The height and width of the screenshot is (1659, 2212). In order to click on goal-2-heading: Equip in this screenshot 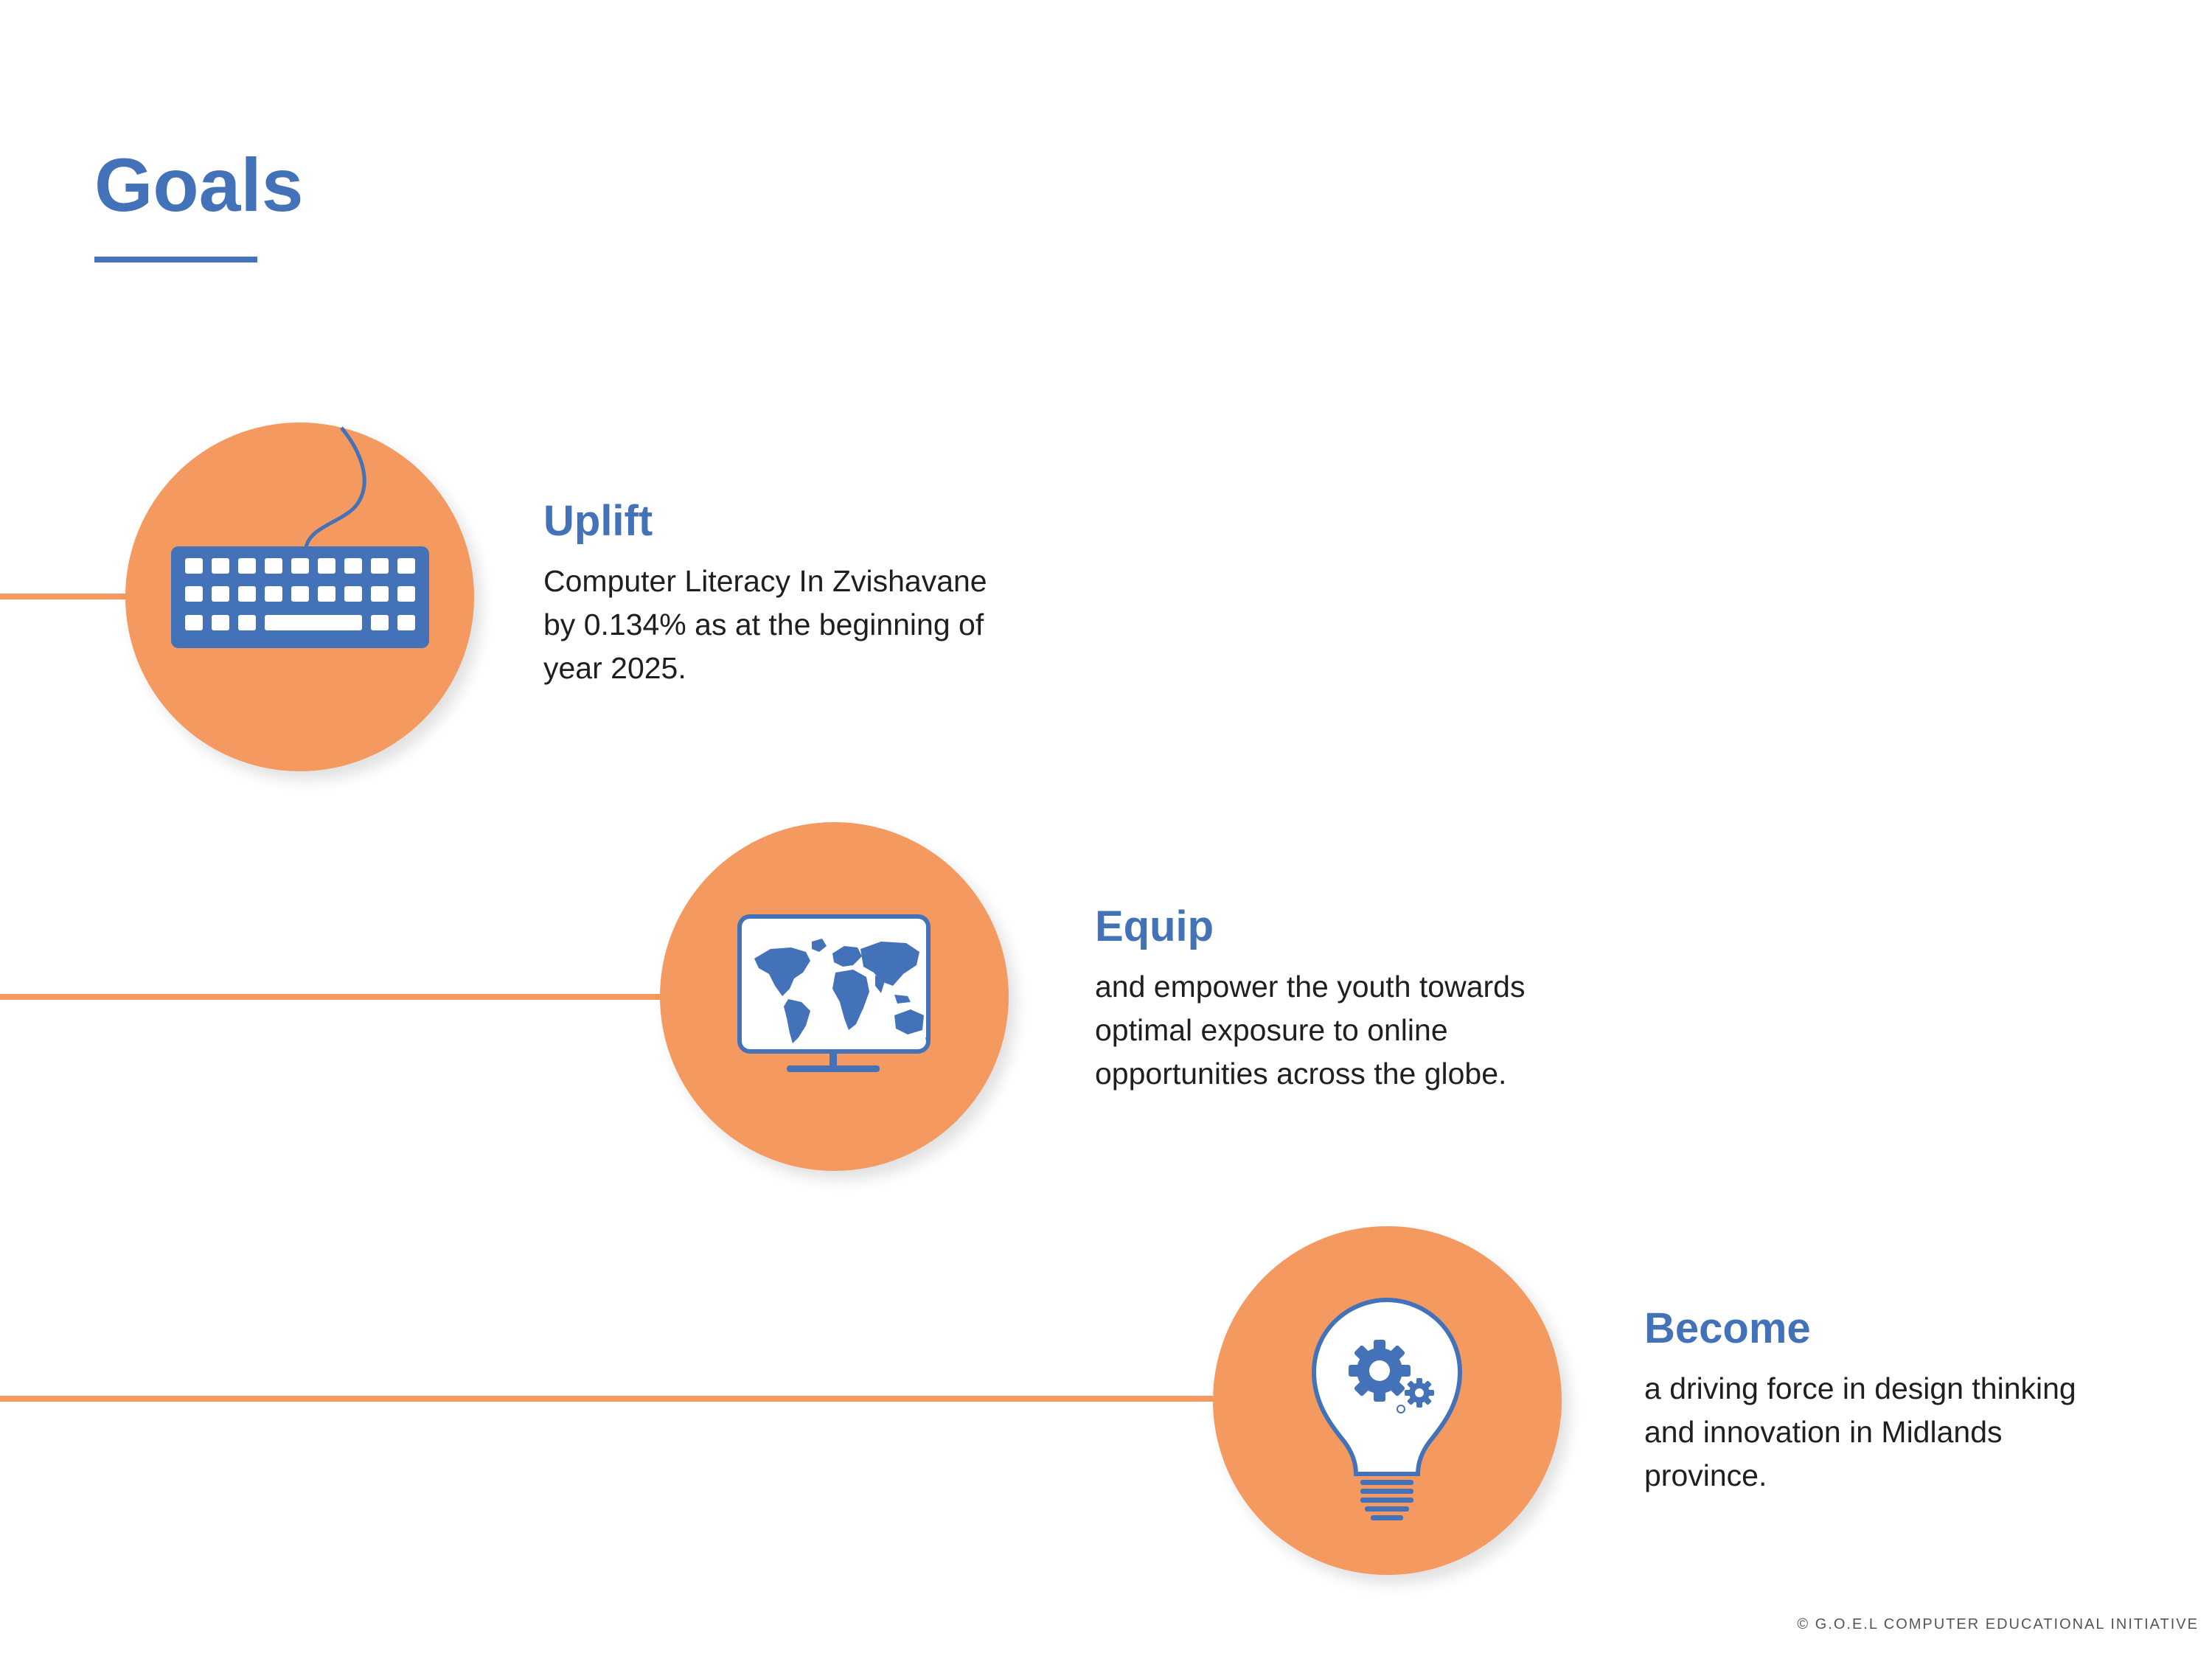, I will do `click(1154, 926)`.